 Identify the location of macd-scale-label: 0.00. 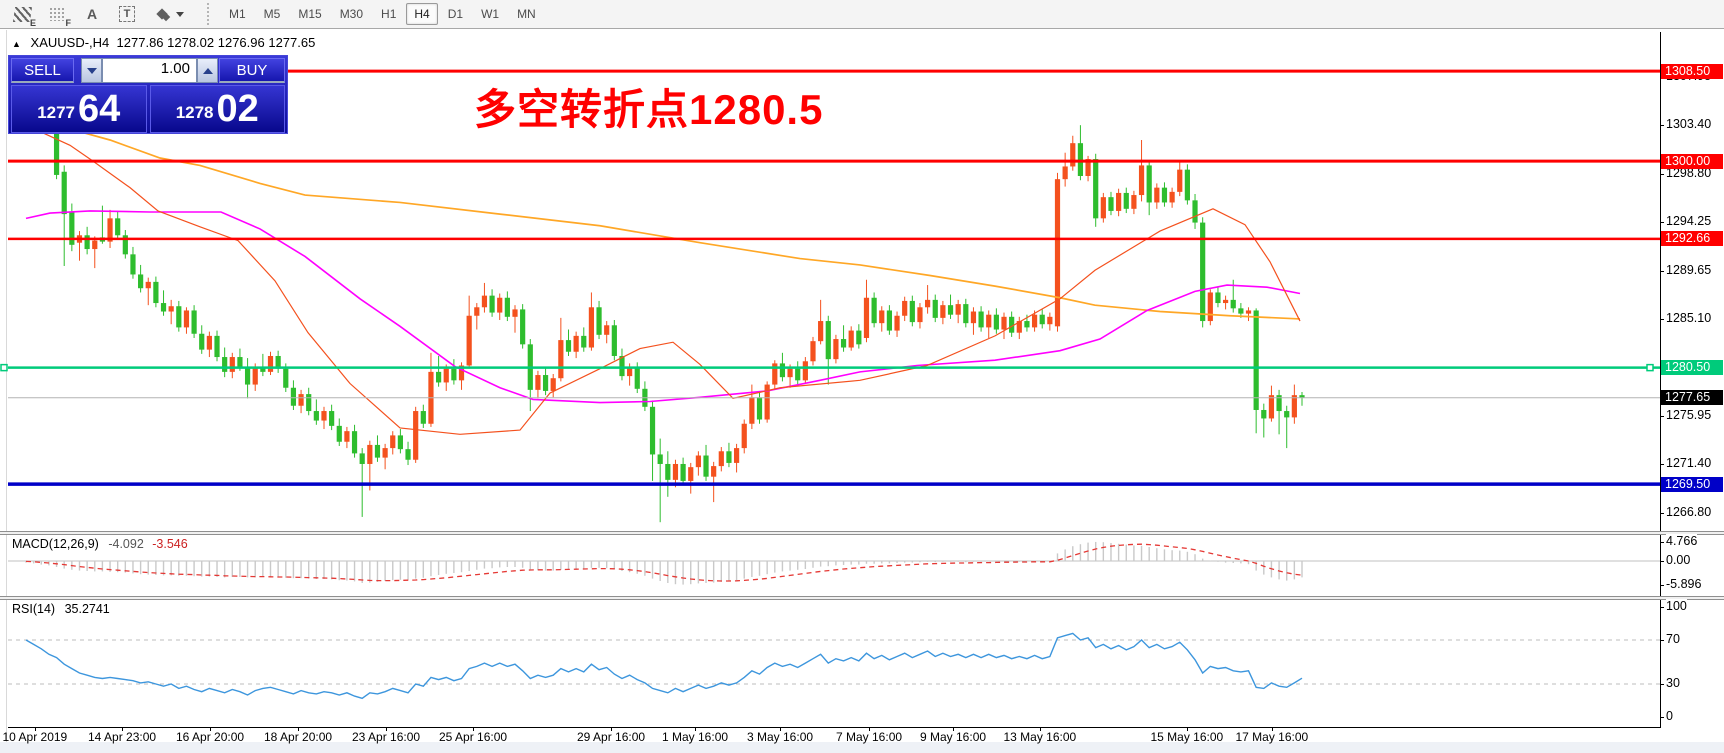
(1678, 560).